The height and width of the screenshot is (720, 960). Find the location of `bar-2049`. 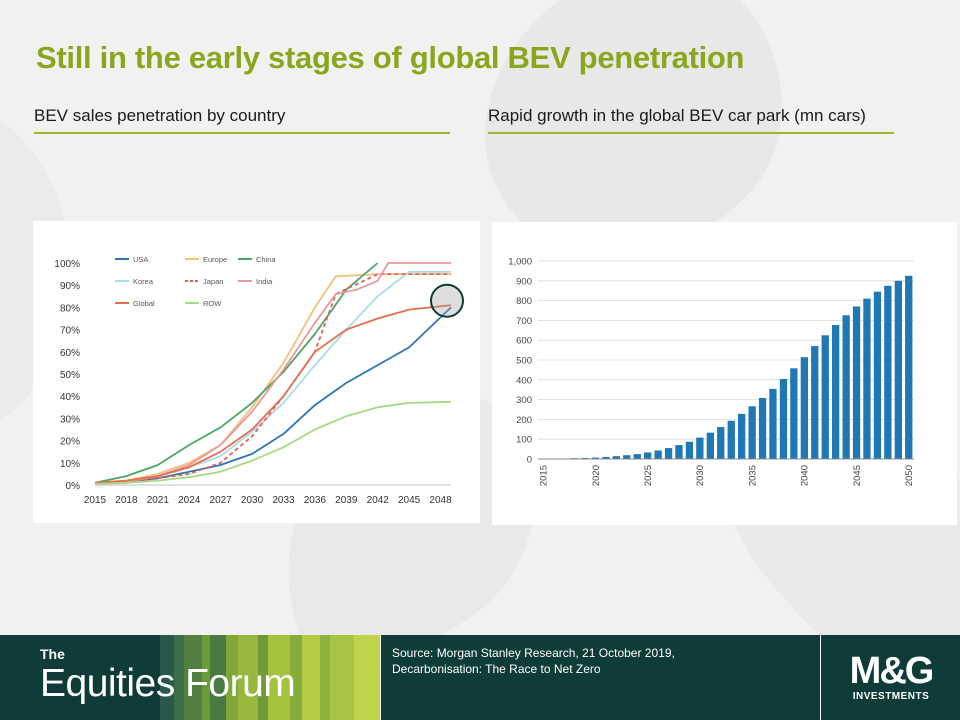

bar-2049 is located at coordinates (898, 369).